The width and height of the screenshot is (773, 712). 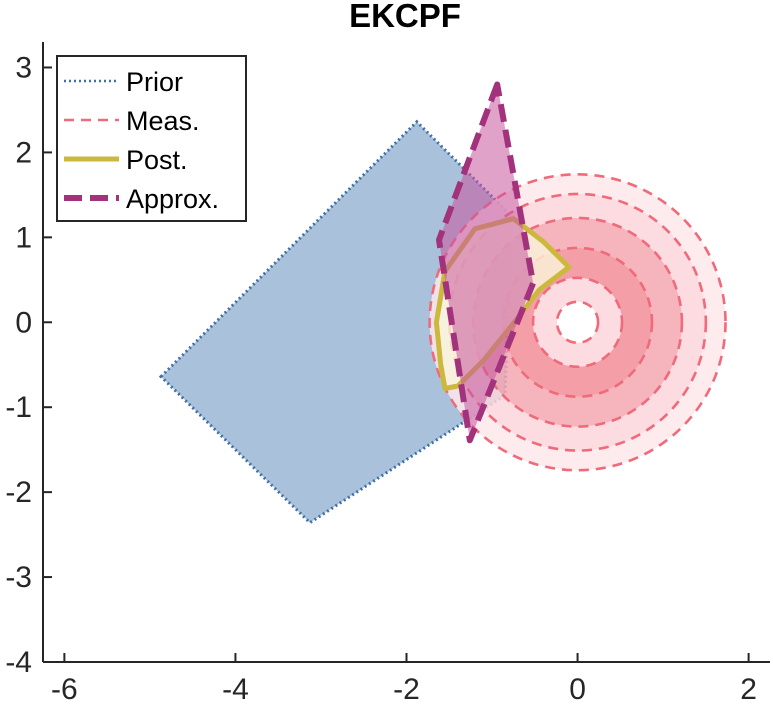 What do you see at coordinates (23, 152) in the screenshot?
I see `y-tick-label: 2` at bounding box center [23, 152].